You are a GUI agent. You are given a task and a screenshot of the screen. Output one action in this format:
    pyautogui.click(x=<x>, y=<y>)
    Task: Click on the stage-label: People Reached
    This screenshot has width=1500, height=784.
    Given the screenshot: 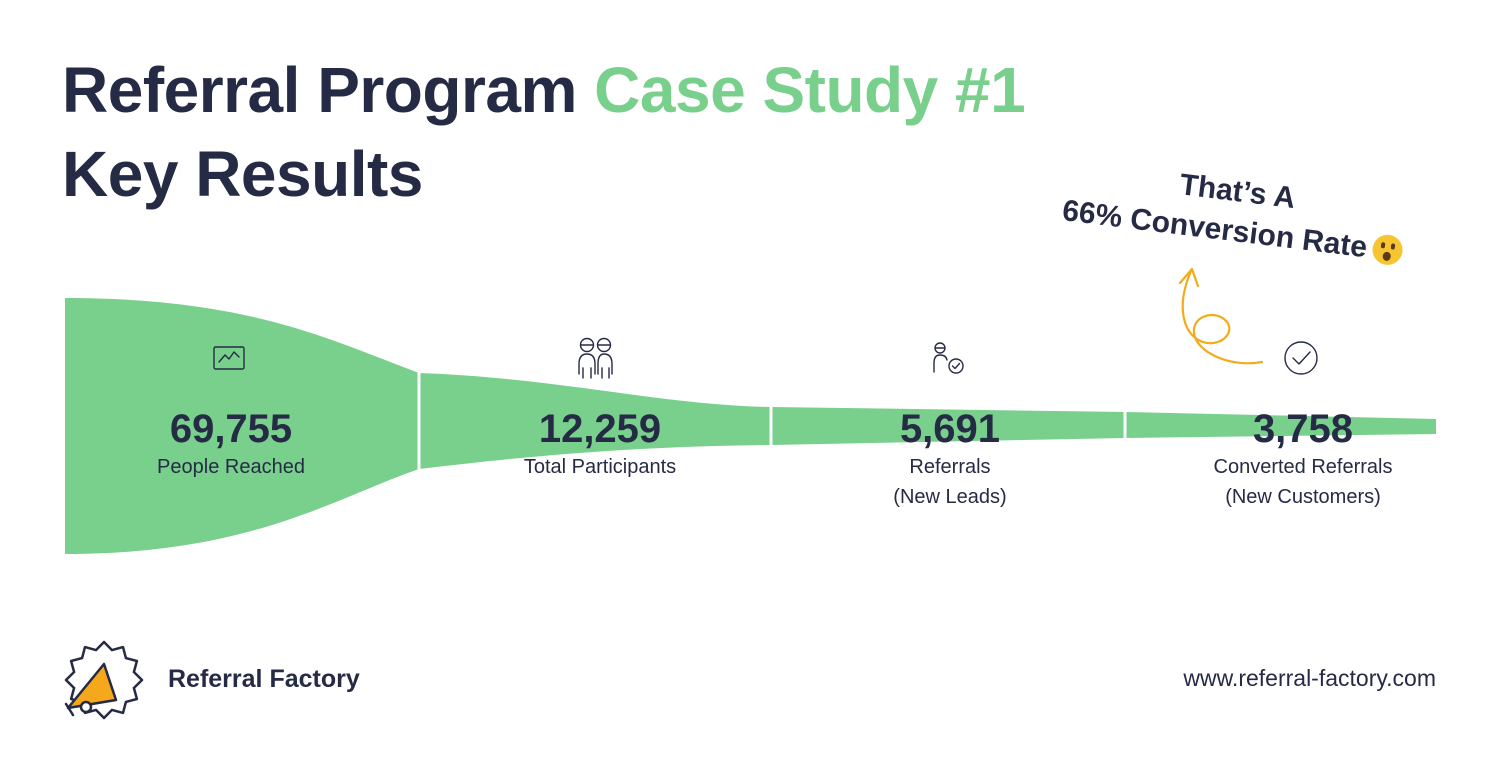 What is the action you would take?
    pyautogui.click(x=231, y=467)
    